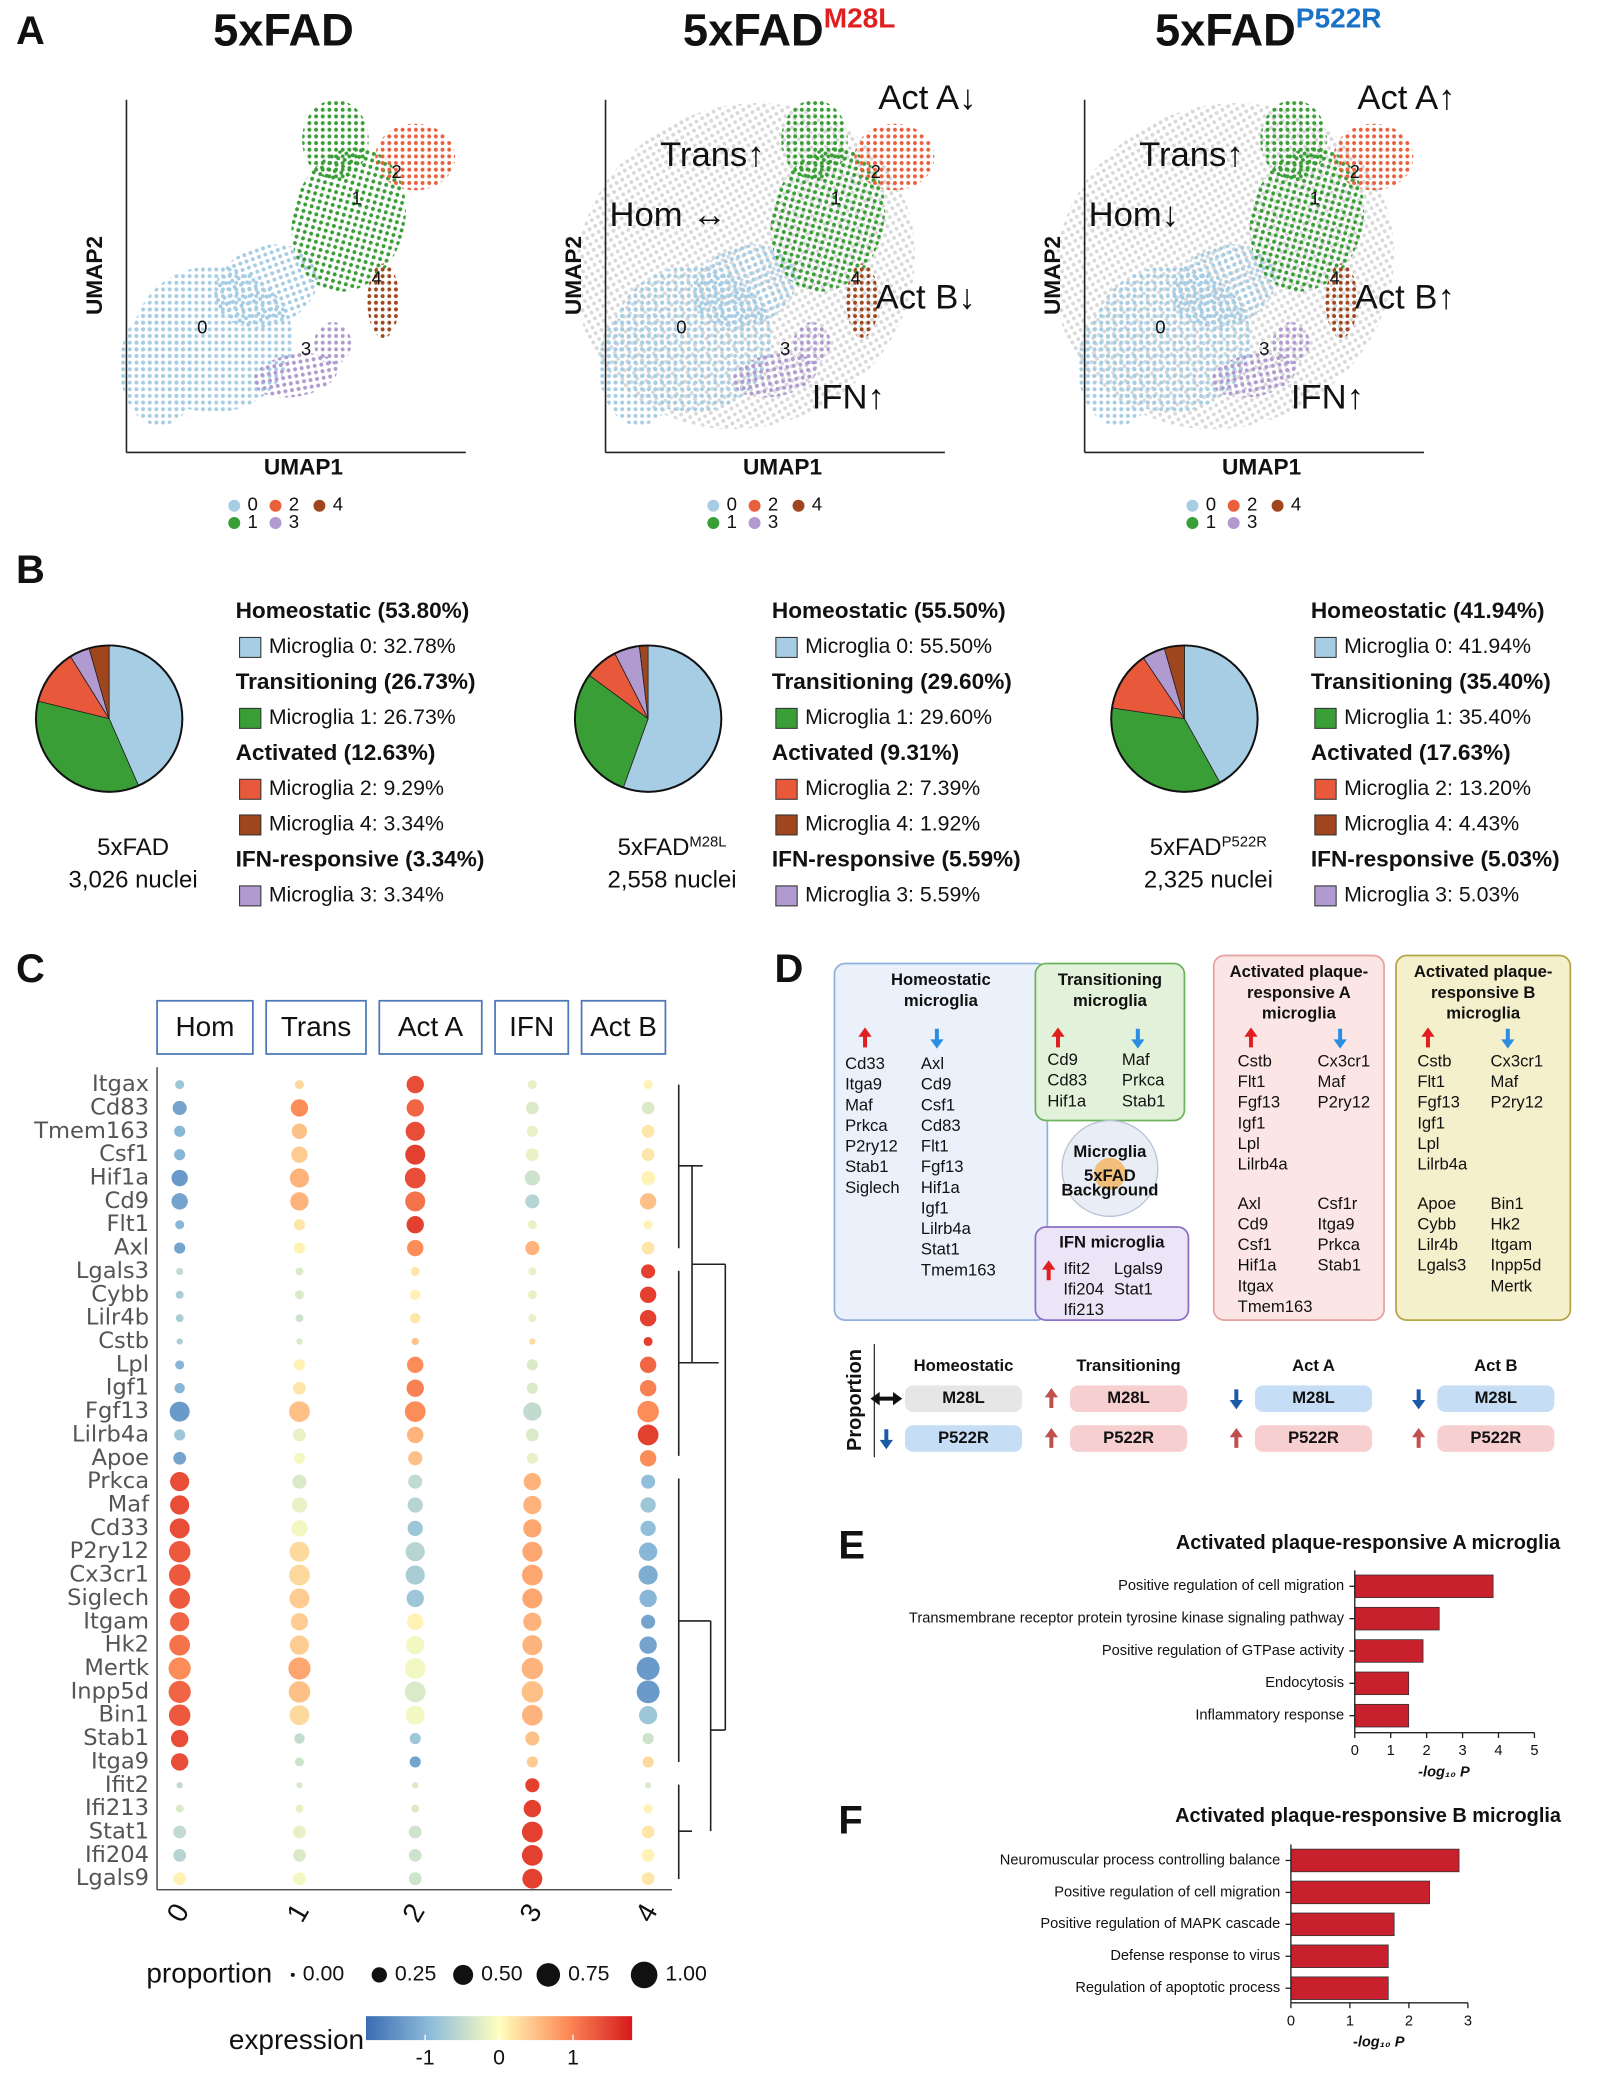 This screenshot has height=2100, width=1597. Describe the element at coordinates (1431, 824) in the screenshot. I see `legend-item: Microglia 4: 4.43%` at that location.